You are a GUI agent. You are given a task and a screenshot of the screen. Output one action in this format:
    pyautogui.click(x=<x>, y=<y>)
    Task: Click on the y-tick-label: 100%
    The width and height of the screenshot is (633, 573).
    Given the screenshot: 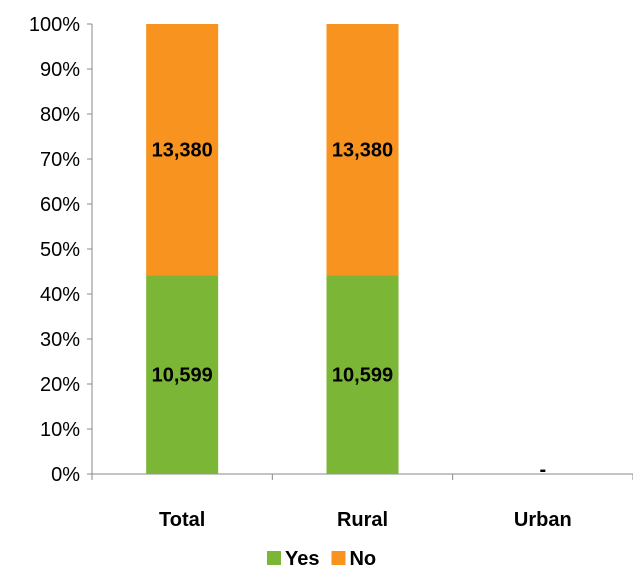 What is the action you would take?
    pyautogui.click(x=54, y=25)
    